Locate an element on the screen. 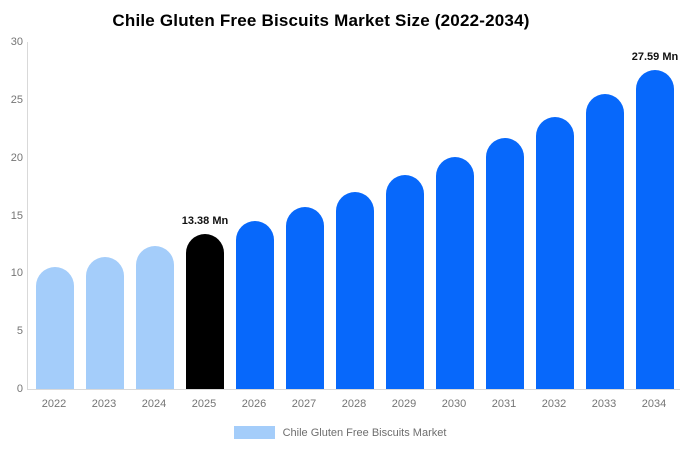 This screenshot has height=450, width=680. x-tick-label: 2027 is located at coordinates (304, 404).